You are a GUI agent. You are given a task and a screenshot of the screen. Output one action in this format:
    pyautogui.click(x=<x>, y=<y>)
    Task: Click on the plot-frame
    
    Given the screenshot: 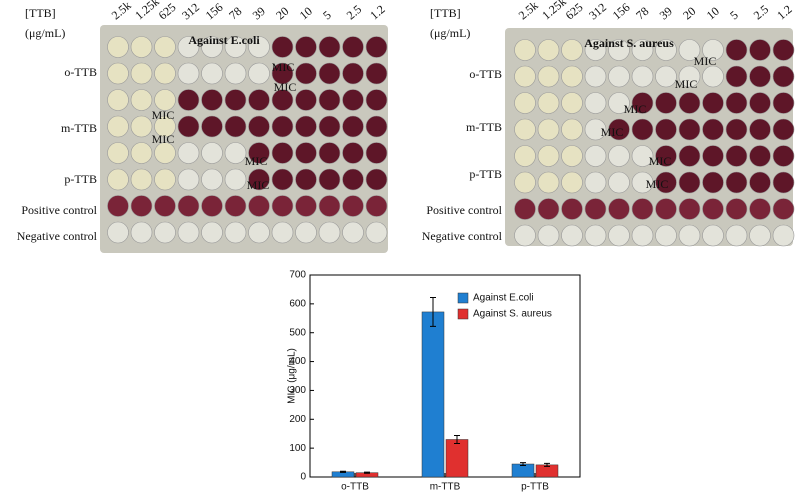 What is the action you would take?
    pyautogui.click(x=445, y=376)
    